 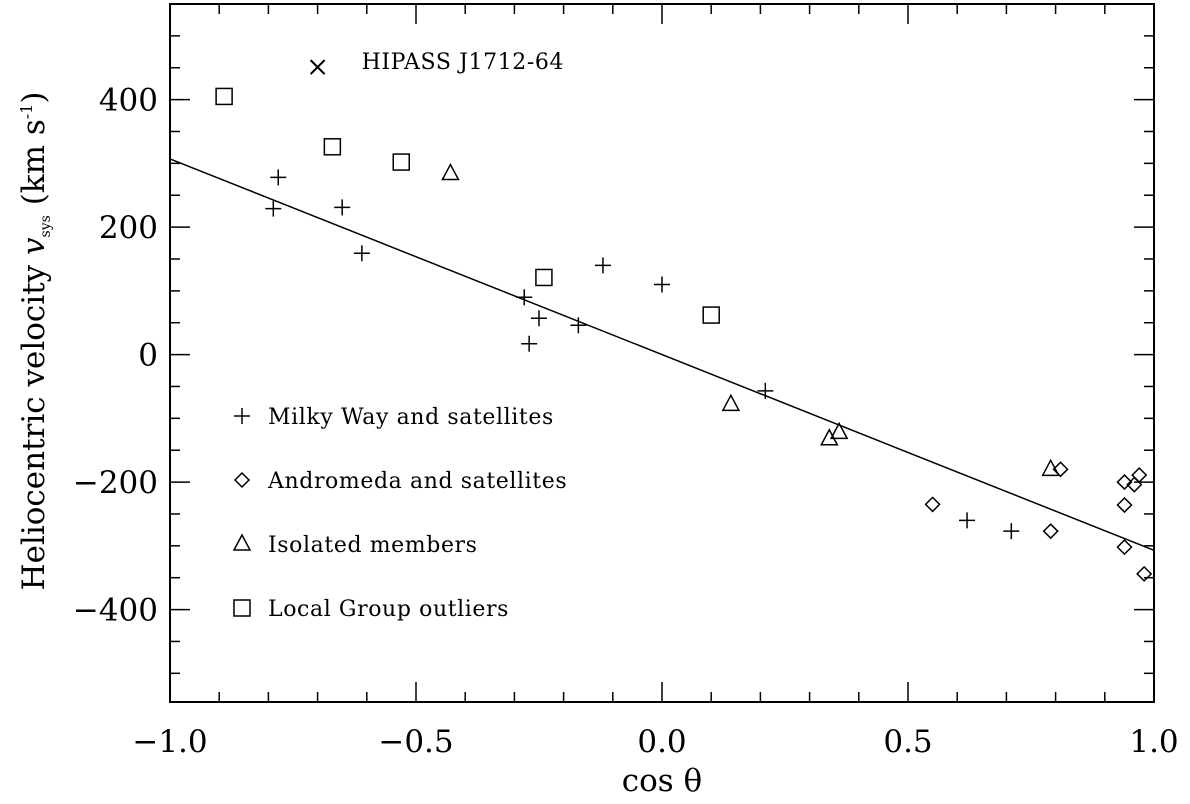 What do you see at coordinates (128, 228) in the screenshot?
I see `y-tick-label: 200` at bounding box center [128, 228].